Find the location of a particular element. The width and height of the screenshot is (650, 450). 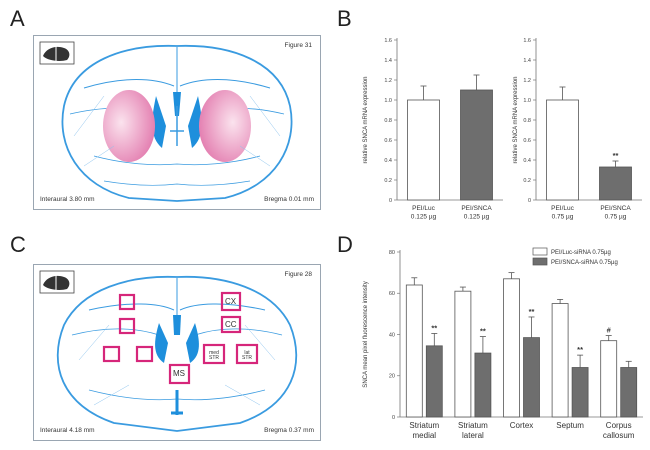

roi-box-cc is located at coordinates (231, 324).